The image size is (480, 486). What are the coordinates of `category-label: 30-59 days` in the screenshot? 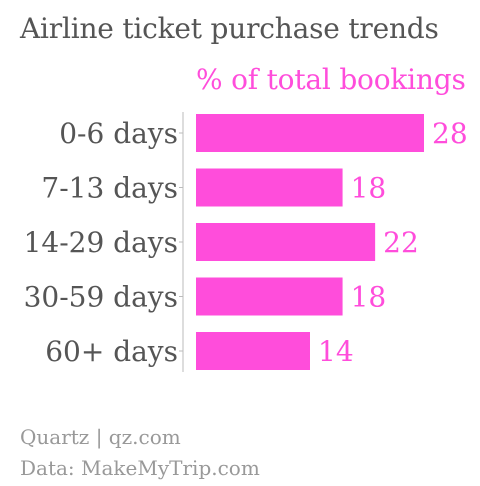 It's located at (101, 297).